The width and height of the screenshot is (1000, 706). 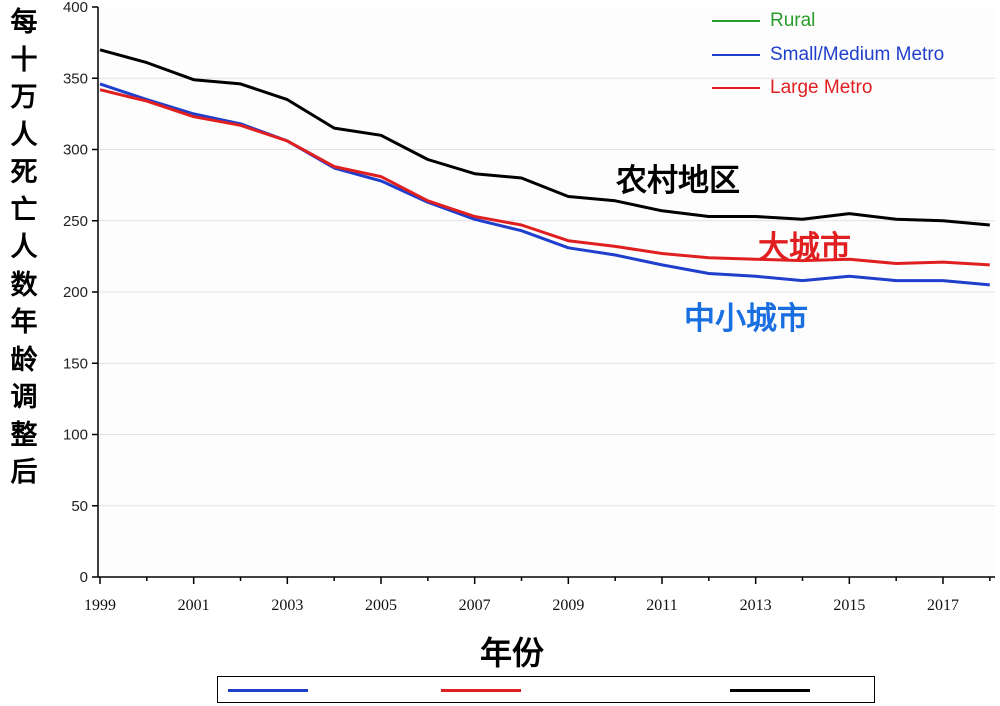 I want to click on y-tick-label: 0, so click(x=84, y=577).